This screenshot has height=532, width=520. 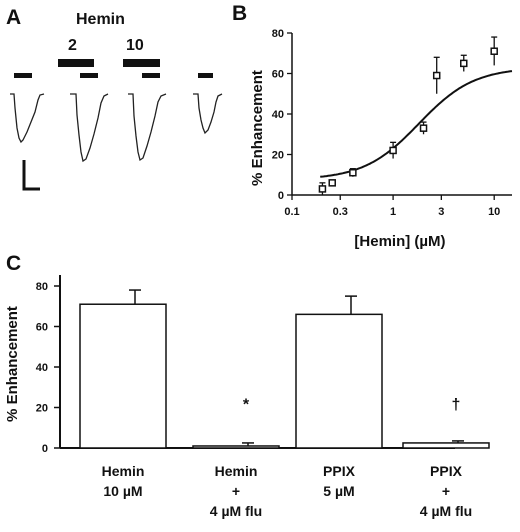 What do you see at coordinates (291, 212) in the screenshot?
I see `b-x-tick-label: 0.1` at bounding box center [291, 212].